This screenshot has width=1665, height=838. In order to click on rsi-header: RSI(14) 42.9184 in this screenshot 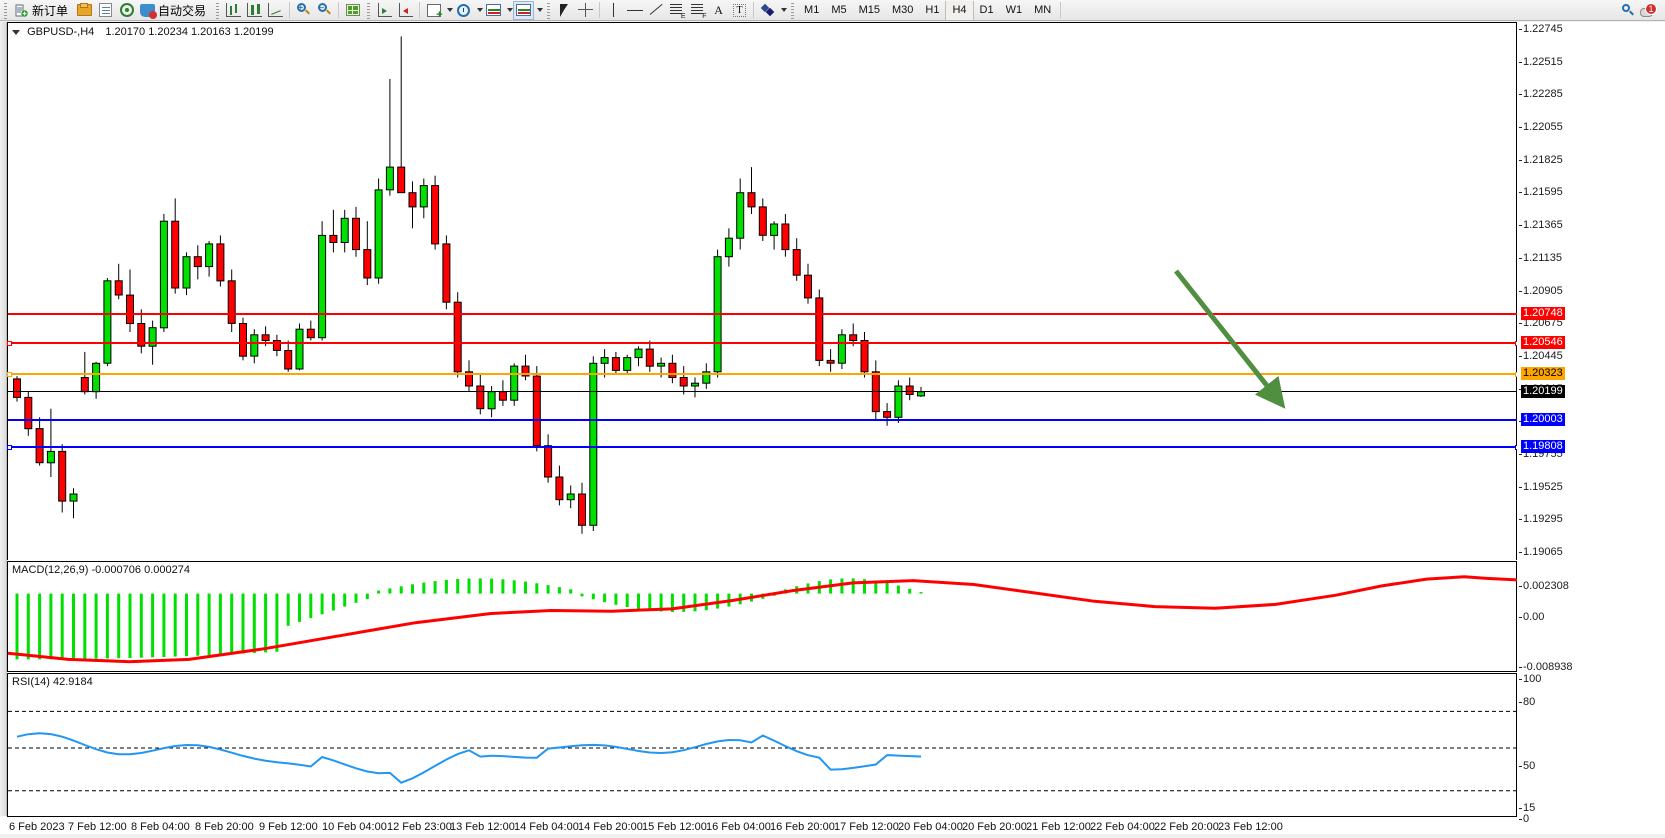, I will do `click(52, 682)`.